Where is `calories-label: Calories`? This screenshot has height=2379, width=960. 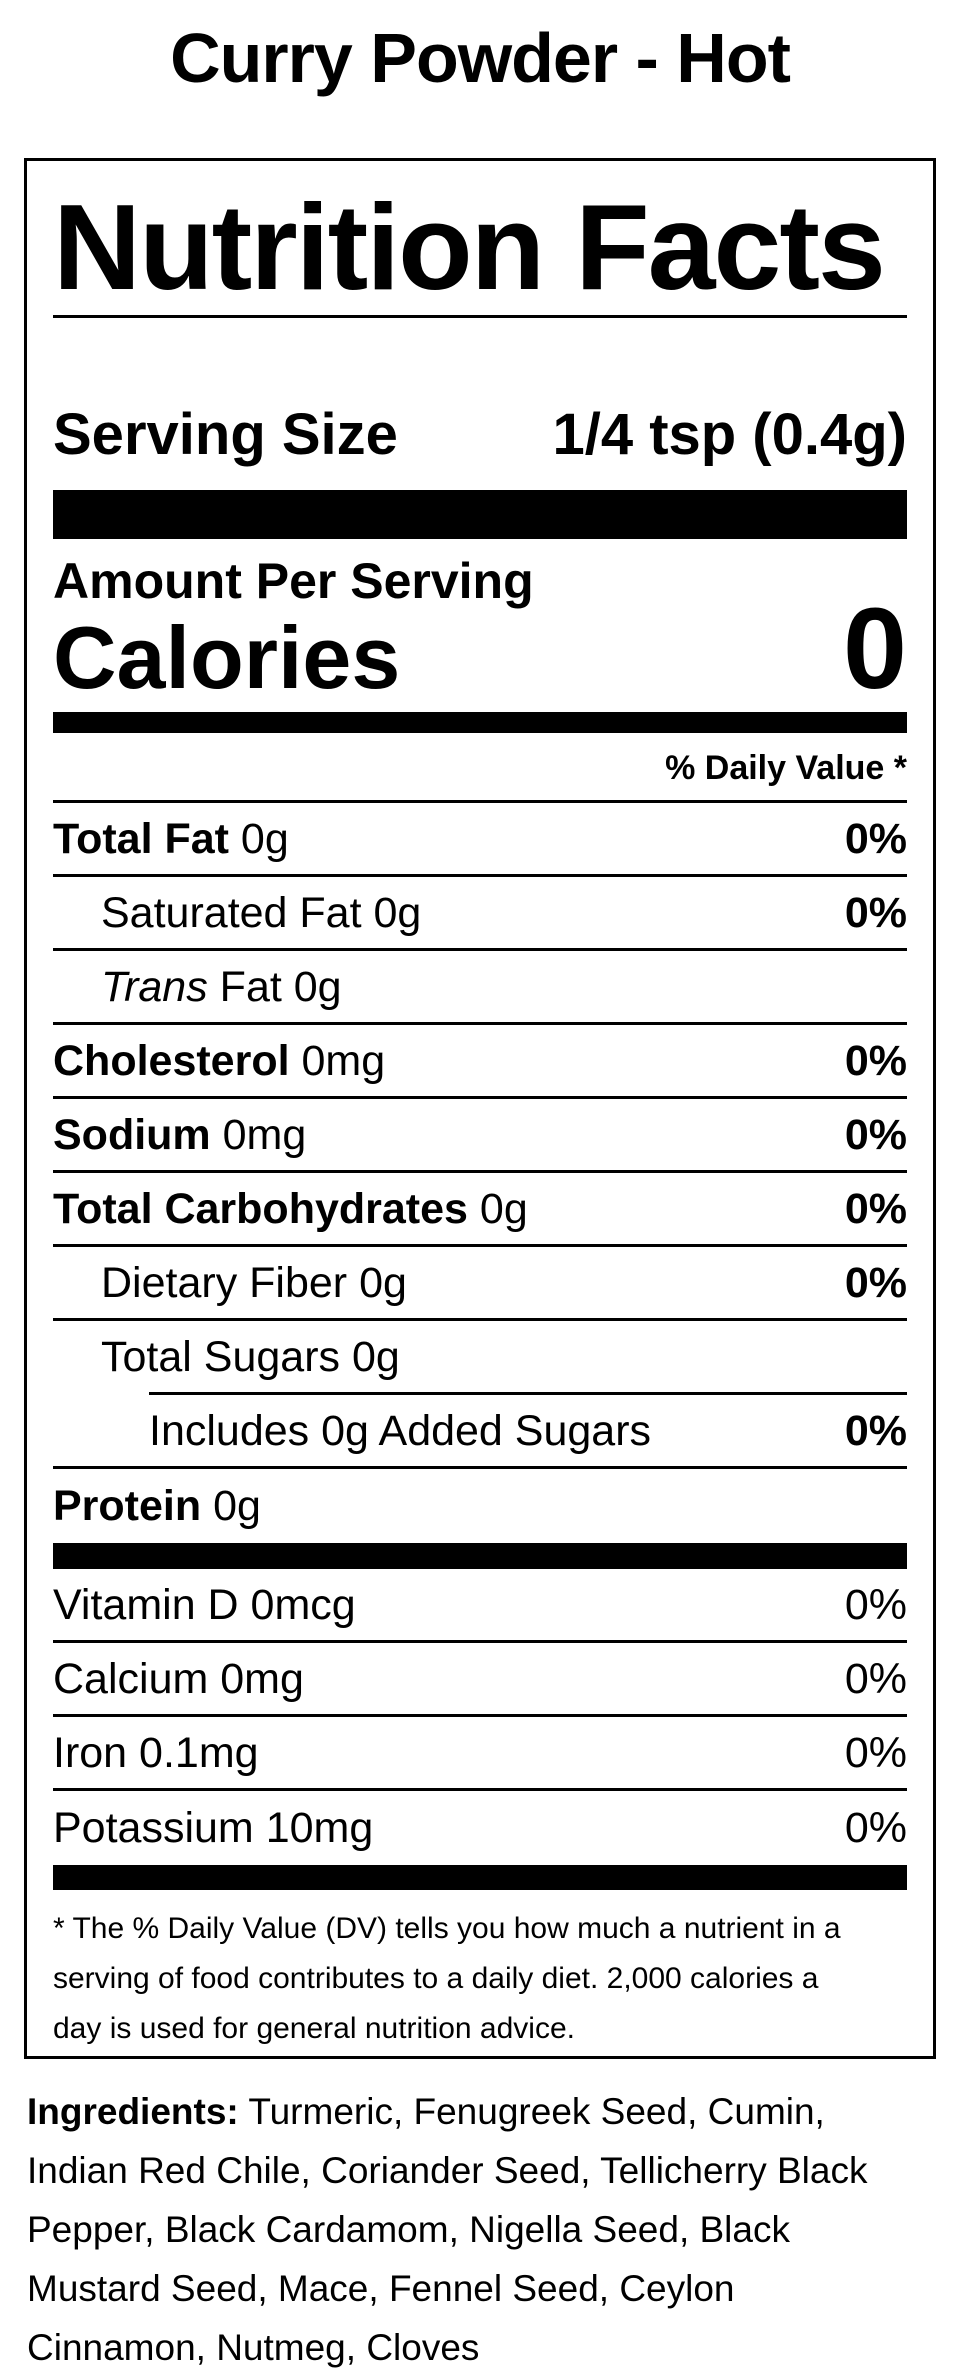
calories-label: Calories is located at coordinates (227, 657).